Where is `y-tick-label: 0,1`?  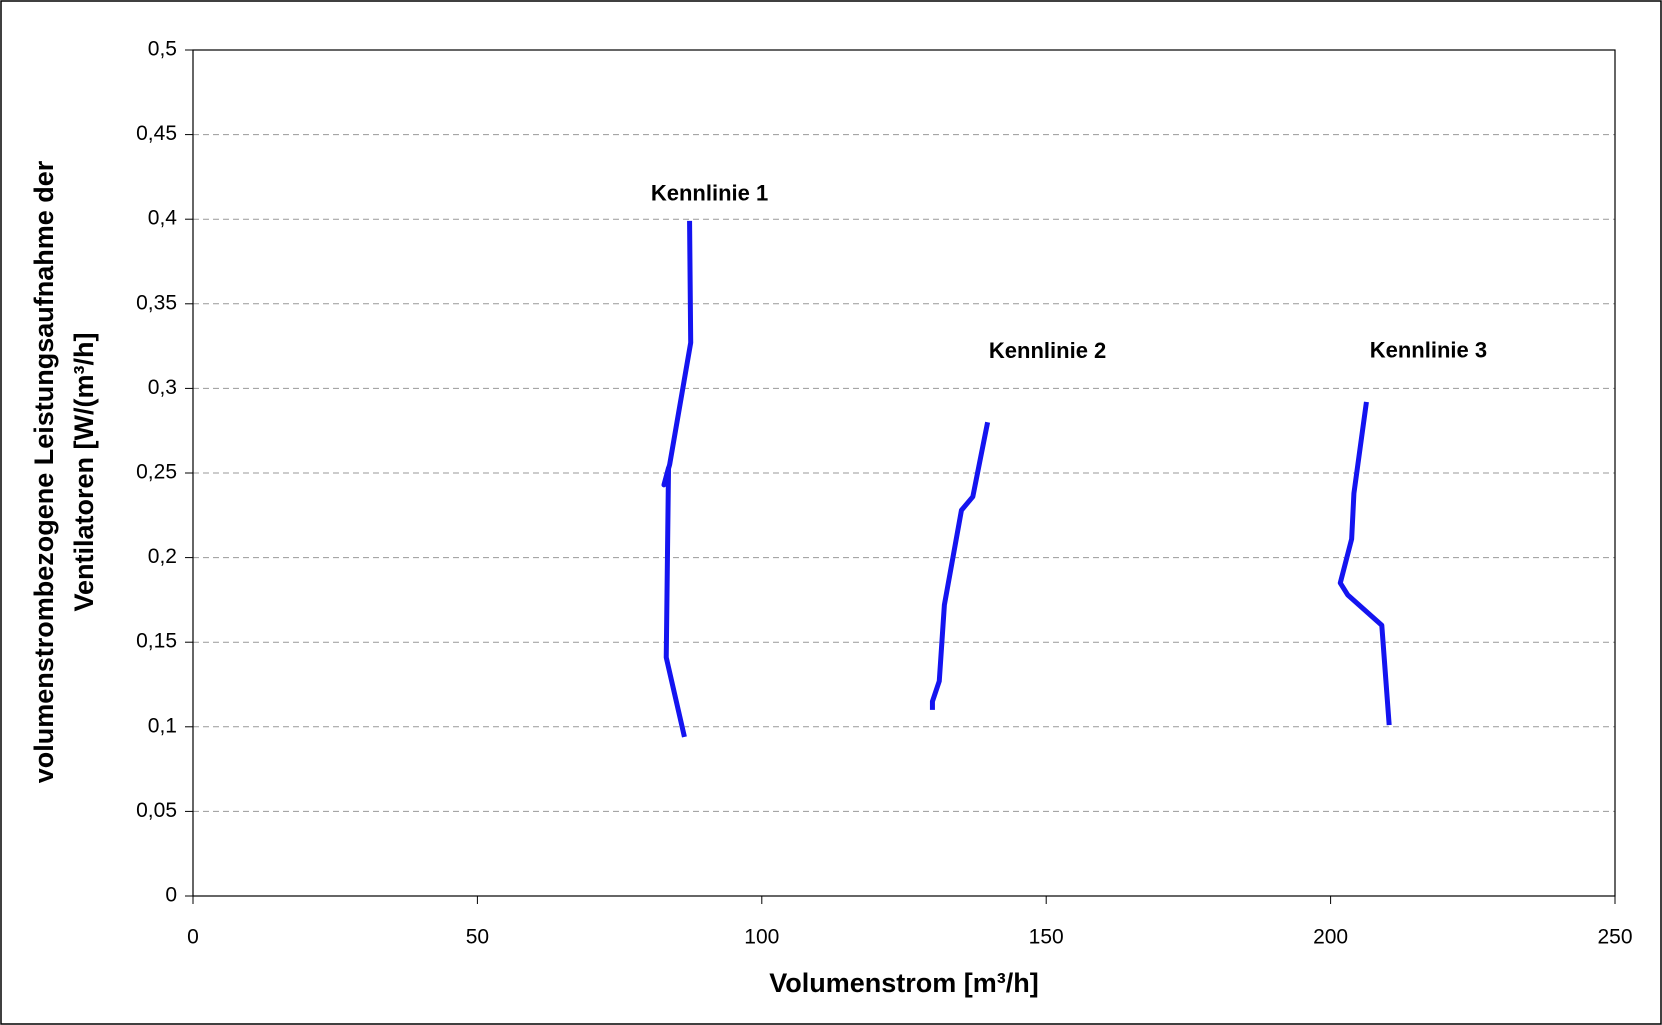
y-tick-label: 0,1 is located at coordinates (162, 725).